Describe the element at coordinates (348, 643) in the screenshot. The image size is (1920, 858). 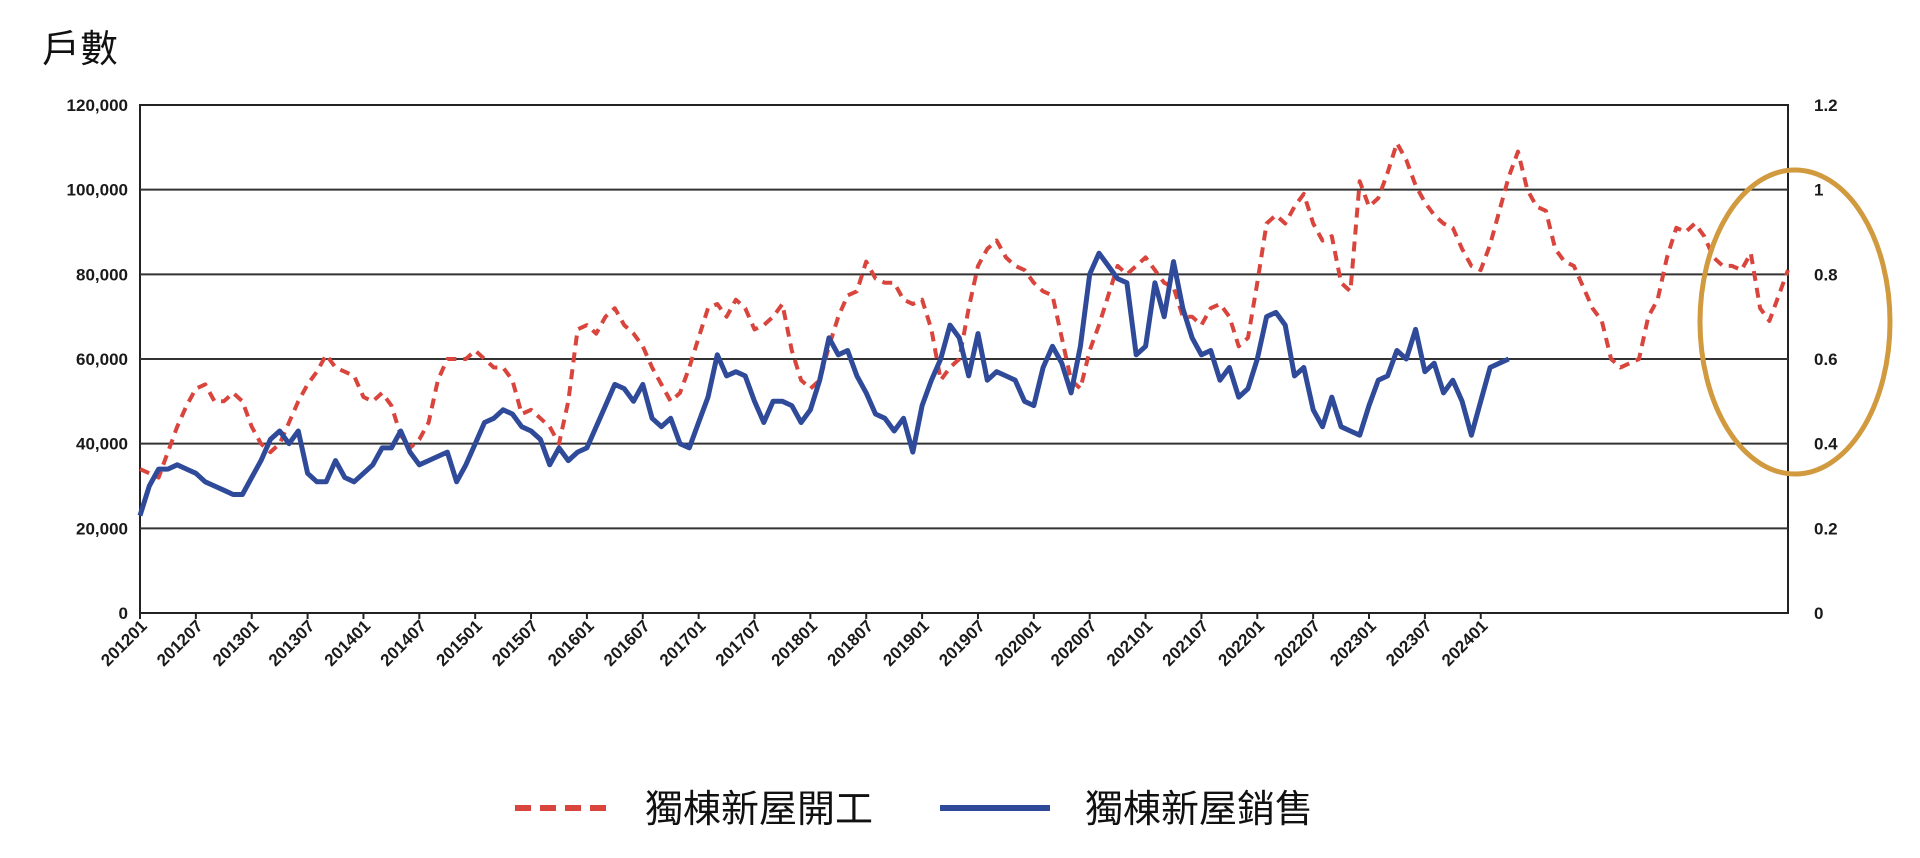
I see `x-tick-label: 201401` at that location.